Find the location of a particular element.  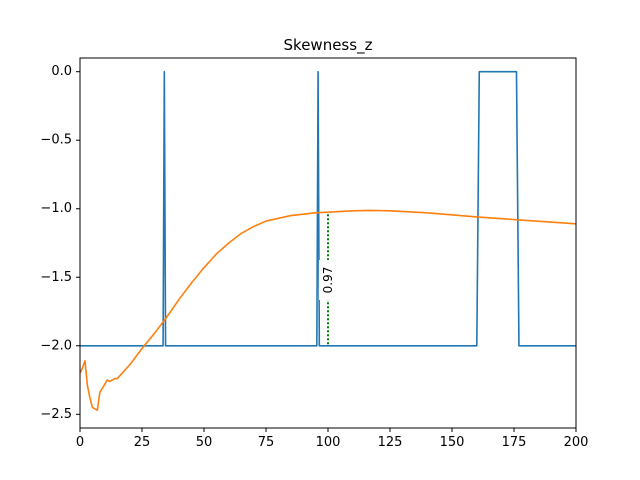

x-tick-label: 0 is located at coordinates (80, 442).